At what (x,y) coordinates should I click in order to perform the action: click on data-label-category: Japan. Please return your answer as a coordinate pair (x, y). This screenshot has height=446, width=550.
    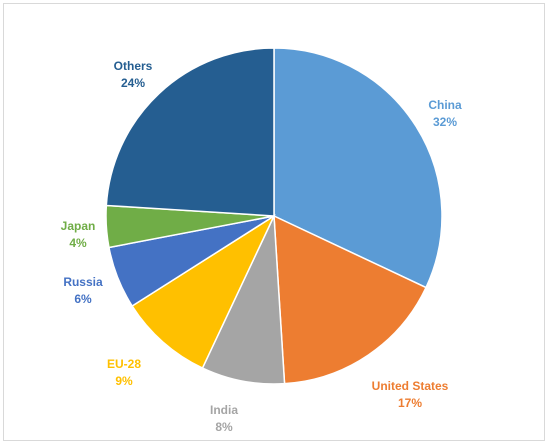
    Looking at the image, I should click on (78, 226).